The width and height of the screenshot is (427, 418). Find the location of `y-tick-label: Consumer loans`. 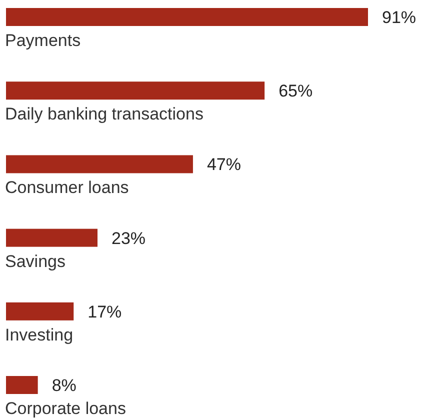

y-tick-label: Consumer loans is located at coordinates (67, 188).